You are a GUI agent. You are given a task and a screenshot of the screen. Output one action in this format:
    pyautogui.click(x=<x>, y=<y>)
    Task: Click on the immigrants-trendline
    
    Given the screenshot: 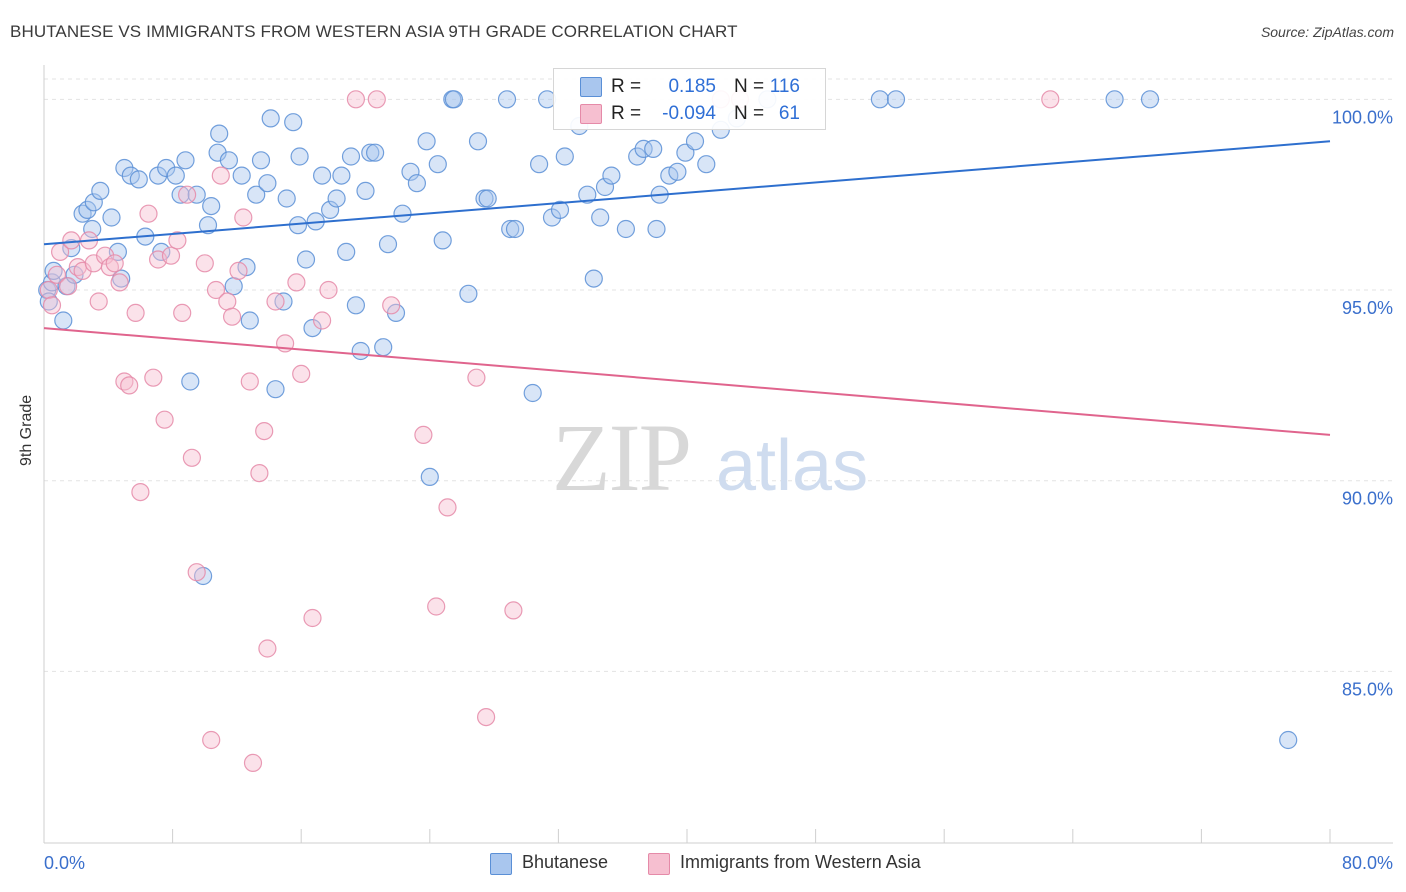 What is the action you would take?
    pyautogui.click(x=687, y=381)
    